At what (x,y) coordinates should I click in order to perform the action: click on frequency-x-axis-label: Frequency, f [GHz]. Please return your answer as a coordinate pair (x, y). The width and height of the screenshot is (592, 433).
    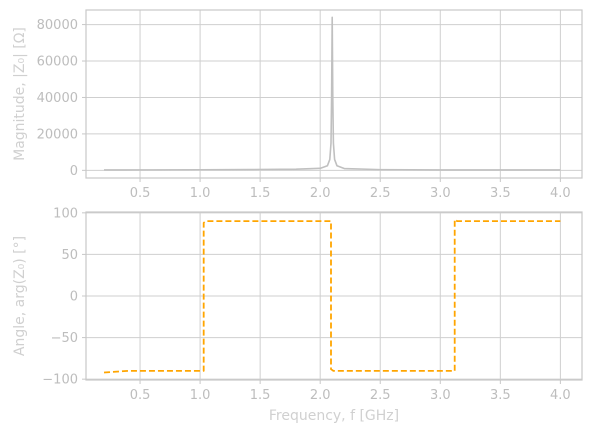
    Looking at the image, I should click on (334, 416).